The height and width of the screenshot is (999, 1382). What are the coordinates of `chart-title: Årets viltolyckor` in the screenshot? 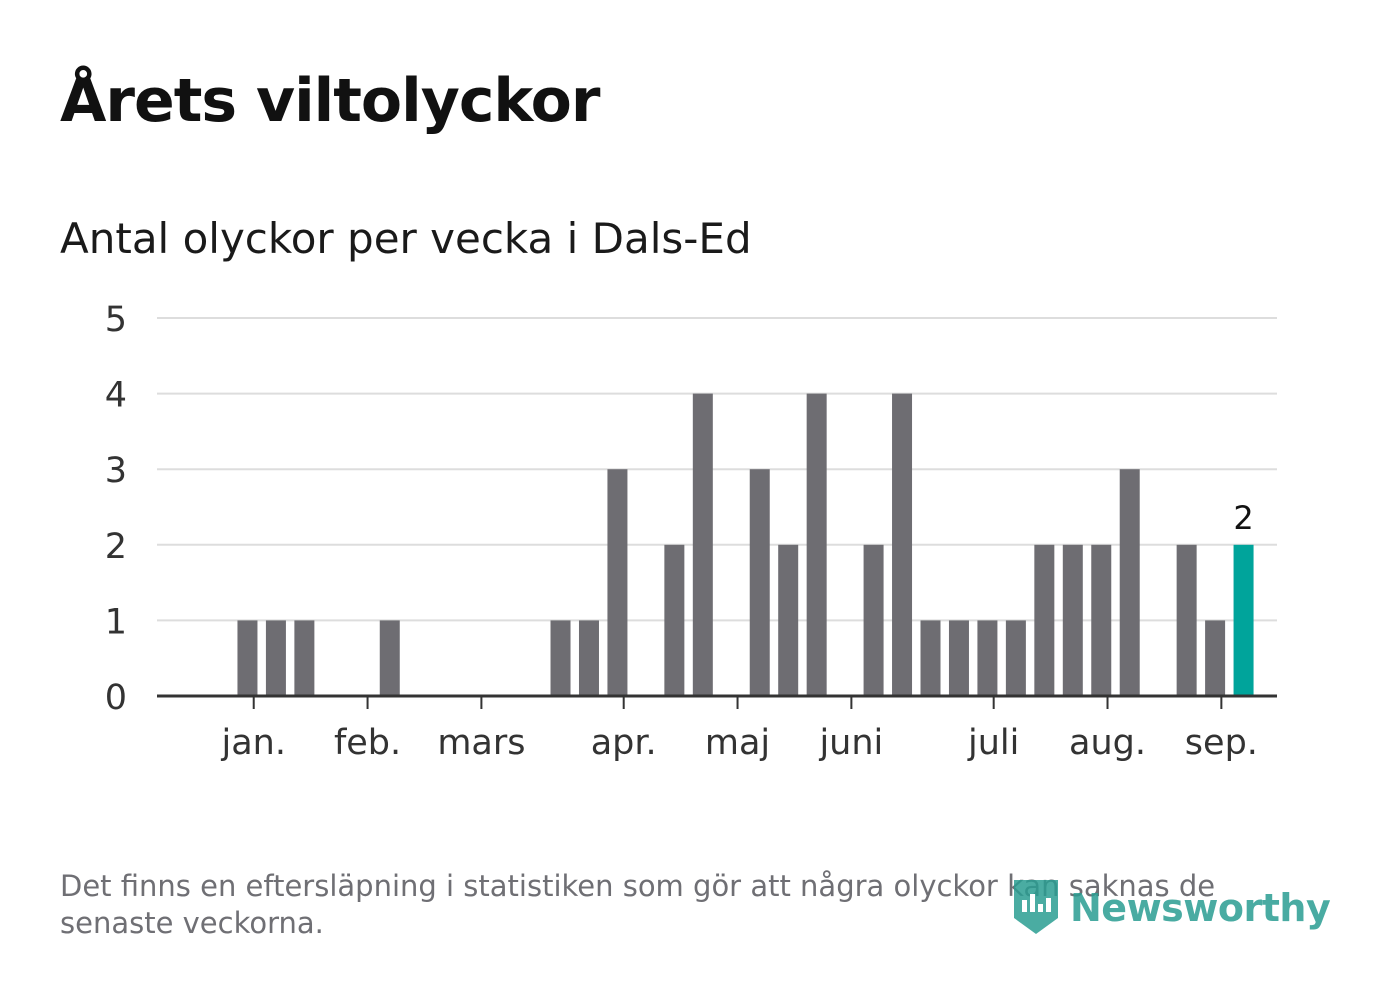 It's located at (330, 101).